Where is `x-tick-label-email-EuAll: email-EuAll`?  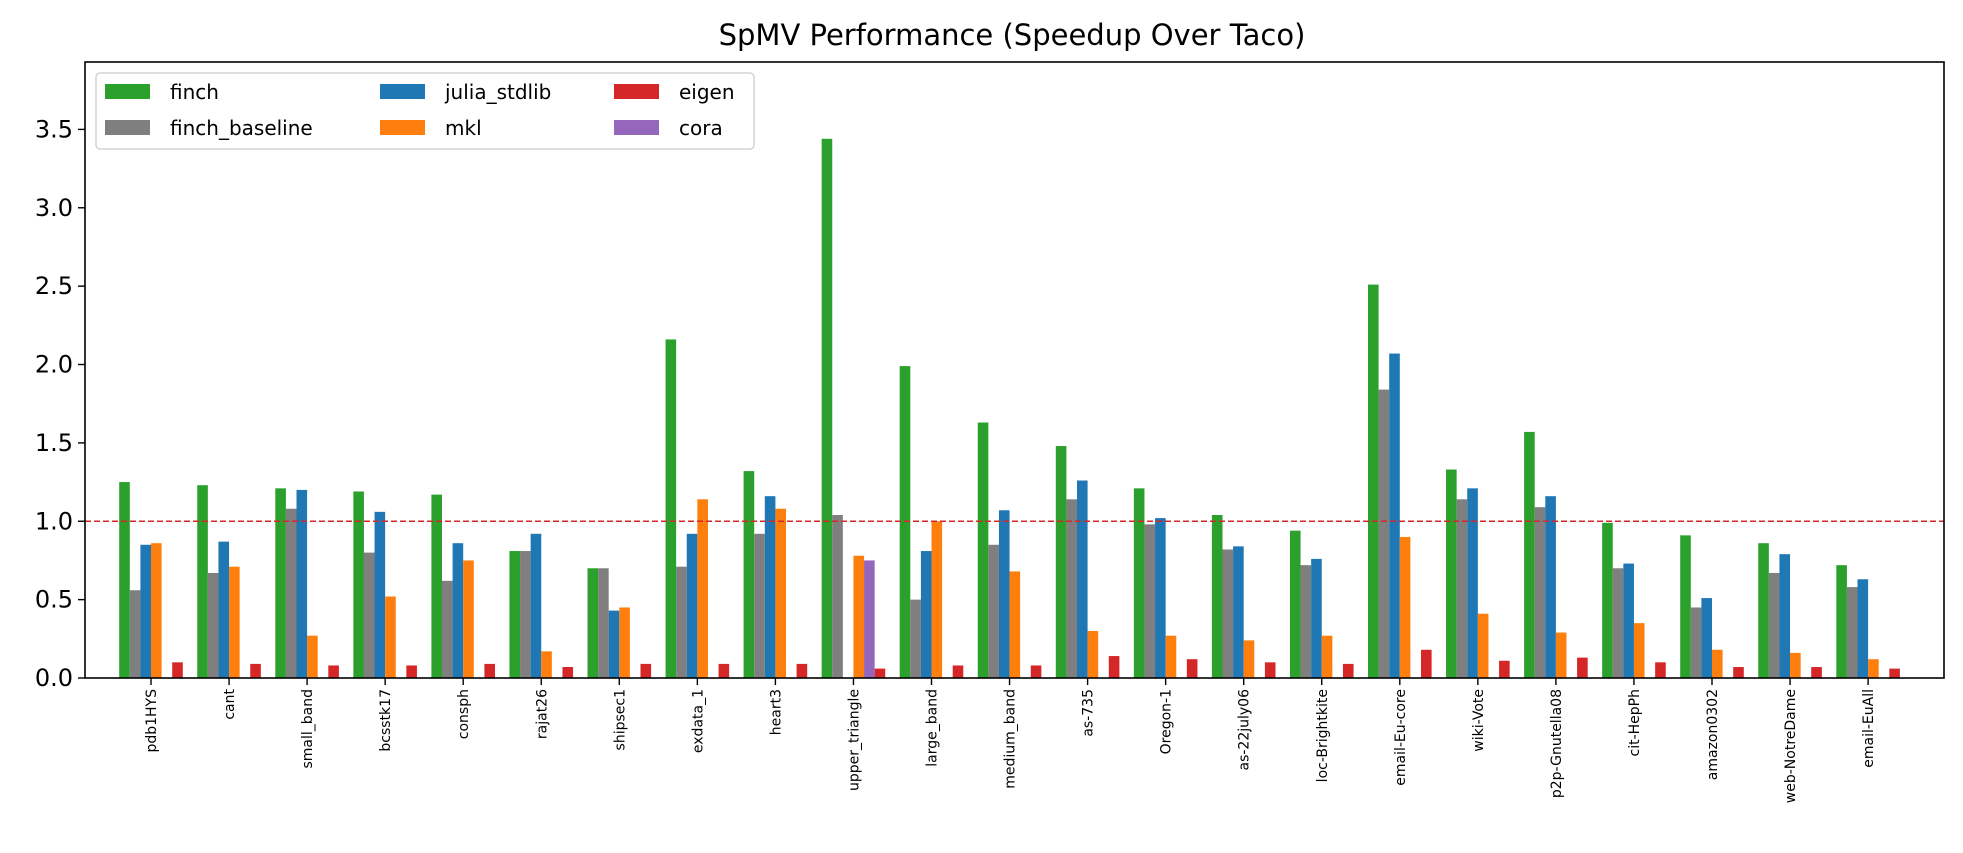 x-tick-label-email-EuAll: email-EuAll is located at coordinates (1869, 728).